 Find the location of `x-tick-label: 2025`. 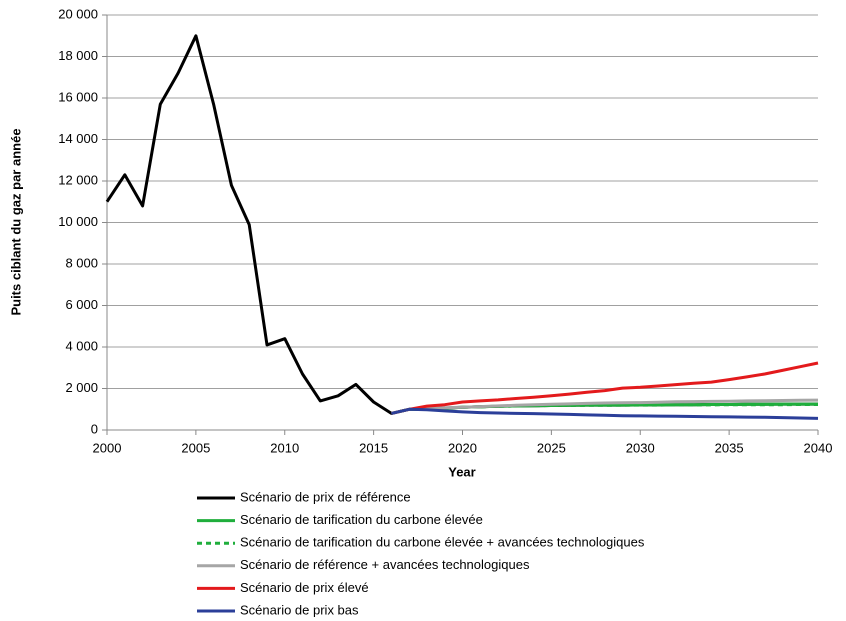

x-tick-label: 2025 is located at coordinates (551, 447).